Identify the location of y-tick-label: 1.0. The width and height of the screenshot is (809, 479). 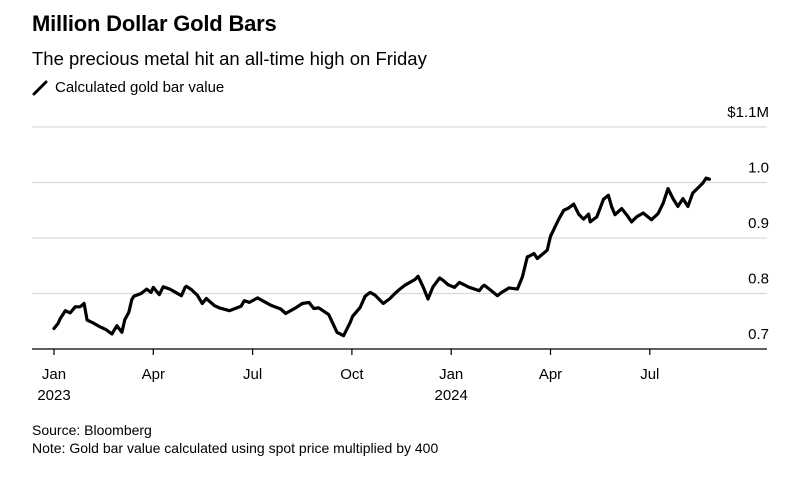
(758, 168).